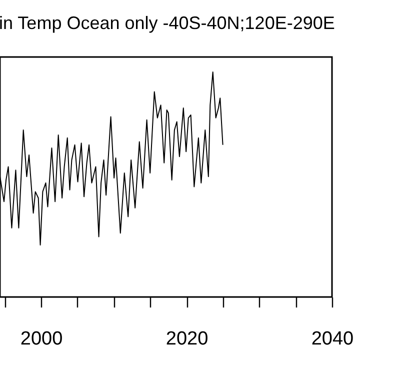 The image size is (403, 392). What do you see at coordinates (332, 339) in the screenshot?
I see `x-tick-label: 2040` at bounding box center [332, 339].